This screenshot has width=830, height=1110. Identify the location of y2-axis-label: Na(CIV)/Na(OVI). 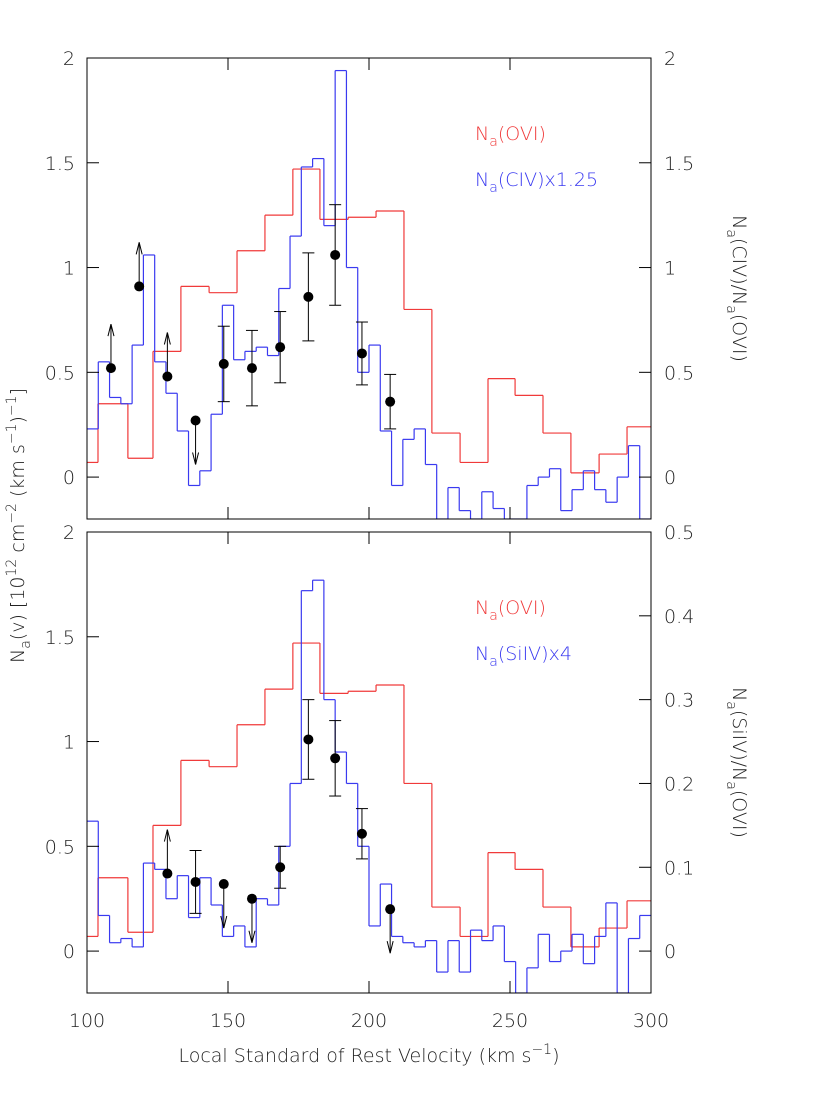
(736, 288).